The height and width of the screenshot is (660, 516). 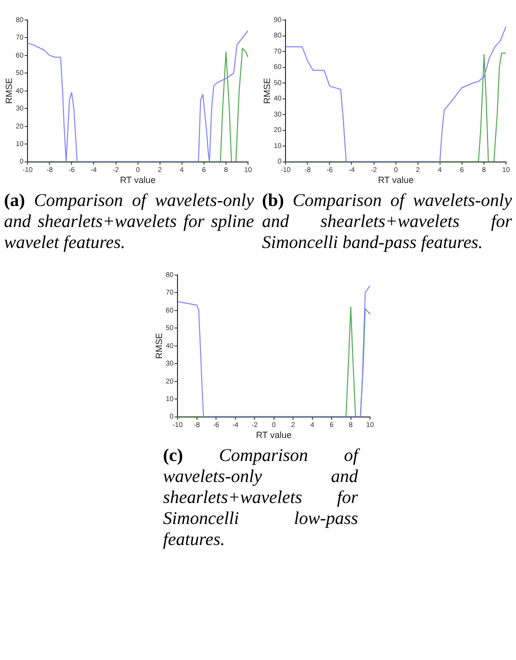 I want to click on text: (a) Comparison of wavelets-only and shearlets+wavelets for spline wavelet features., so click(x=129, y=221).